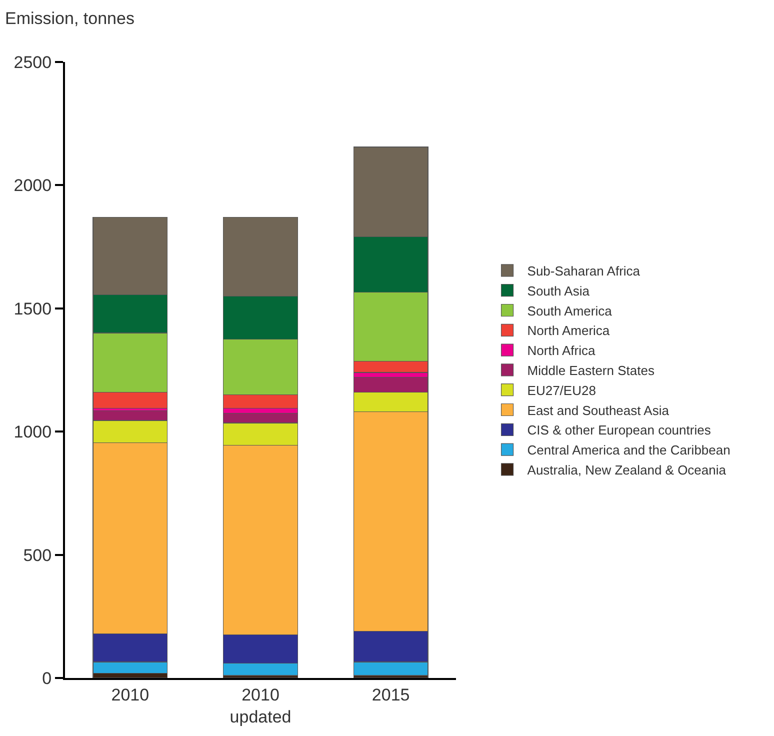 Image resolution: width=774 pixels, height=736 pixels. Describe the element at coordinates (33, 62) in the screenshot. I see `y-tick-label: 2500` at that location.